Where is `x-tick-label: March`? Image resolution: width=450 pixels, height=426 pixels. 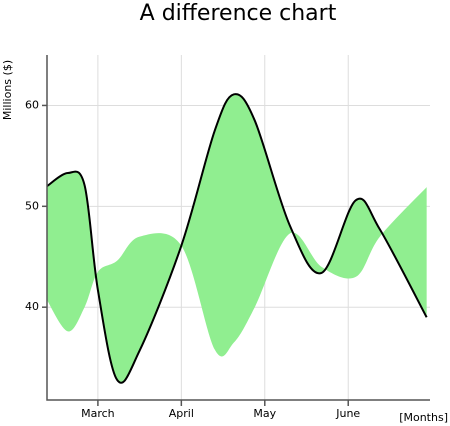 x-tick-label: March is located at coordinates (98, 413).